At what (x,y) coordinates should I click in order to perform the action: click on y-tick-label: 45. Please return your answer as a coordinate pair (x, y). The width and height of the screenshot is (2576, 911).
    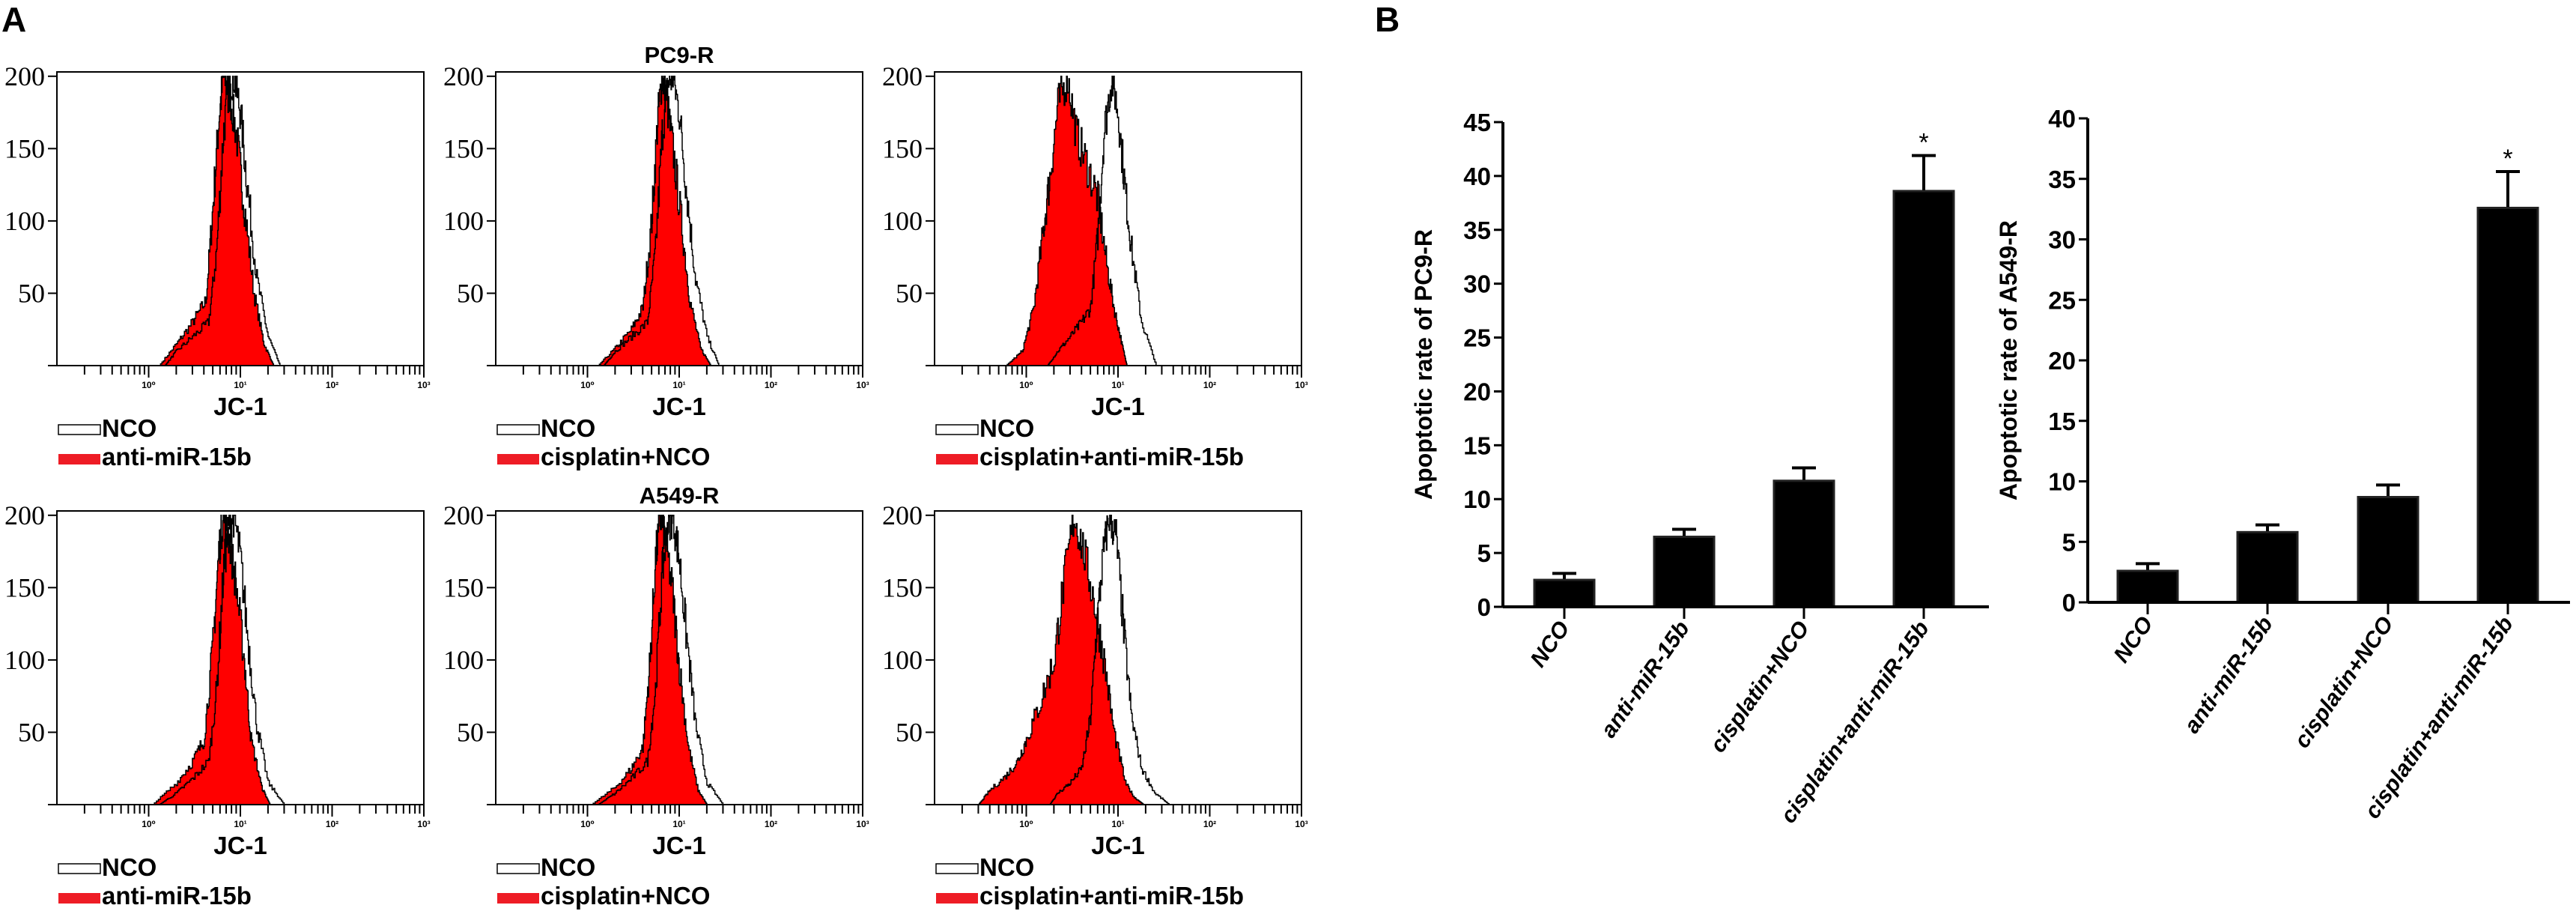
    Looking at the image, I should click on (1477, 122).